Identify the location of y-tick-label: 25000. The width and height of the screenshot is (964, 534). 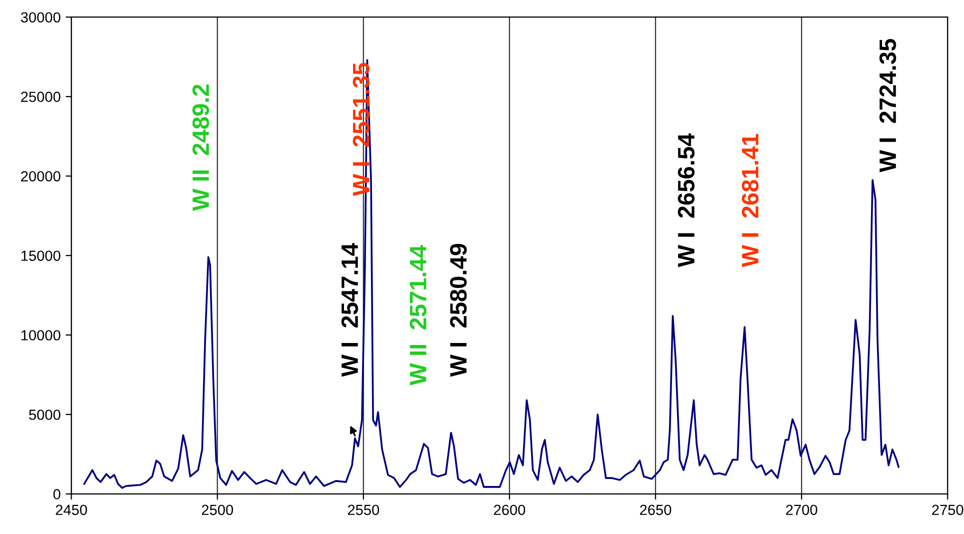
(40, 97).